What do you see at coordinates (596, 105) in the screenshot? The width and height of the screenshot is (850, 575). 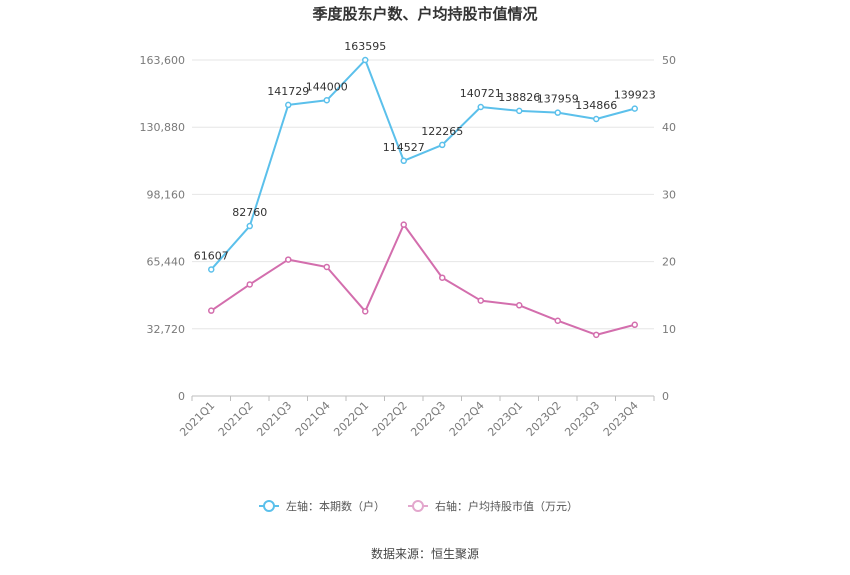 I see `data-label: 134866` at bounding box center [596, 105].